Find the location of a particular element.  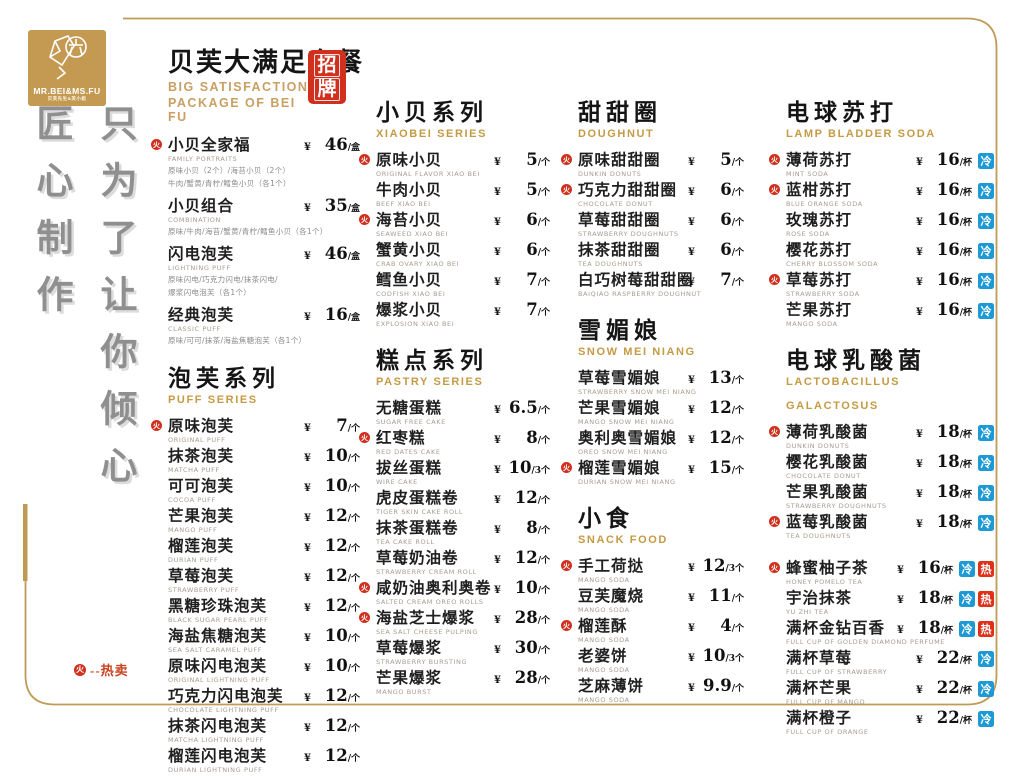

menu-item: 火榴莲酥 ¥4/个 MANGO SODA is located at coordinates (652, 630).